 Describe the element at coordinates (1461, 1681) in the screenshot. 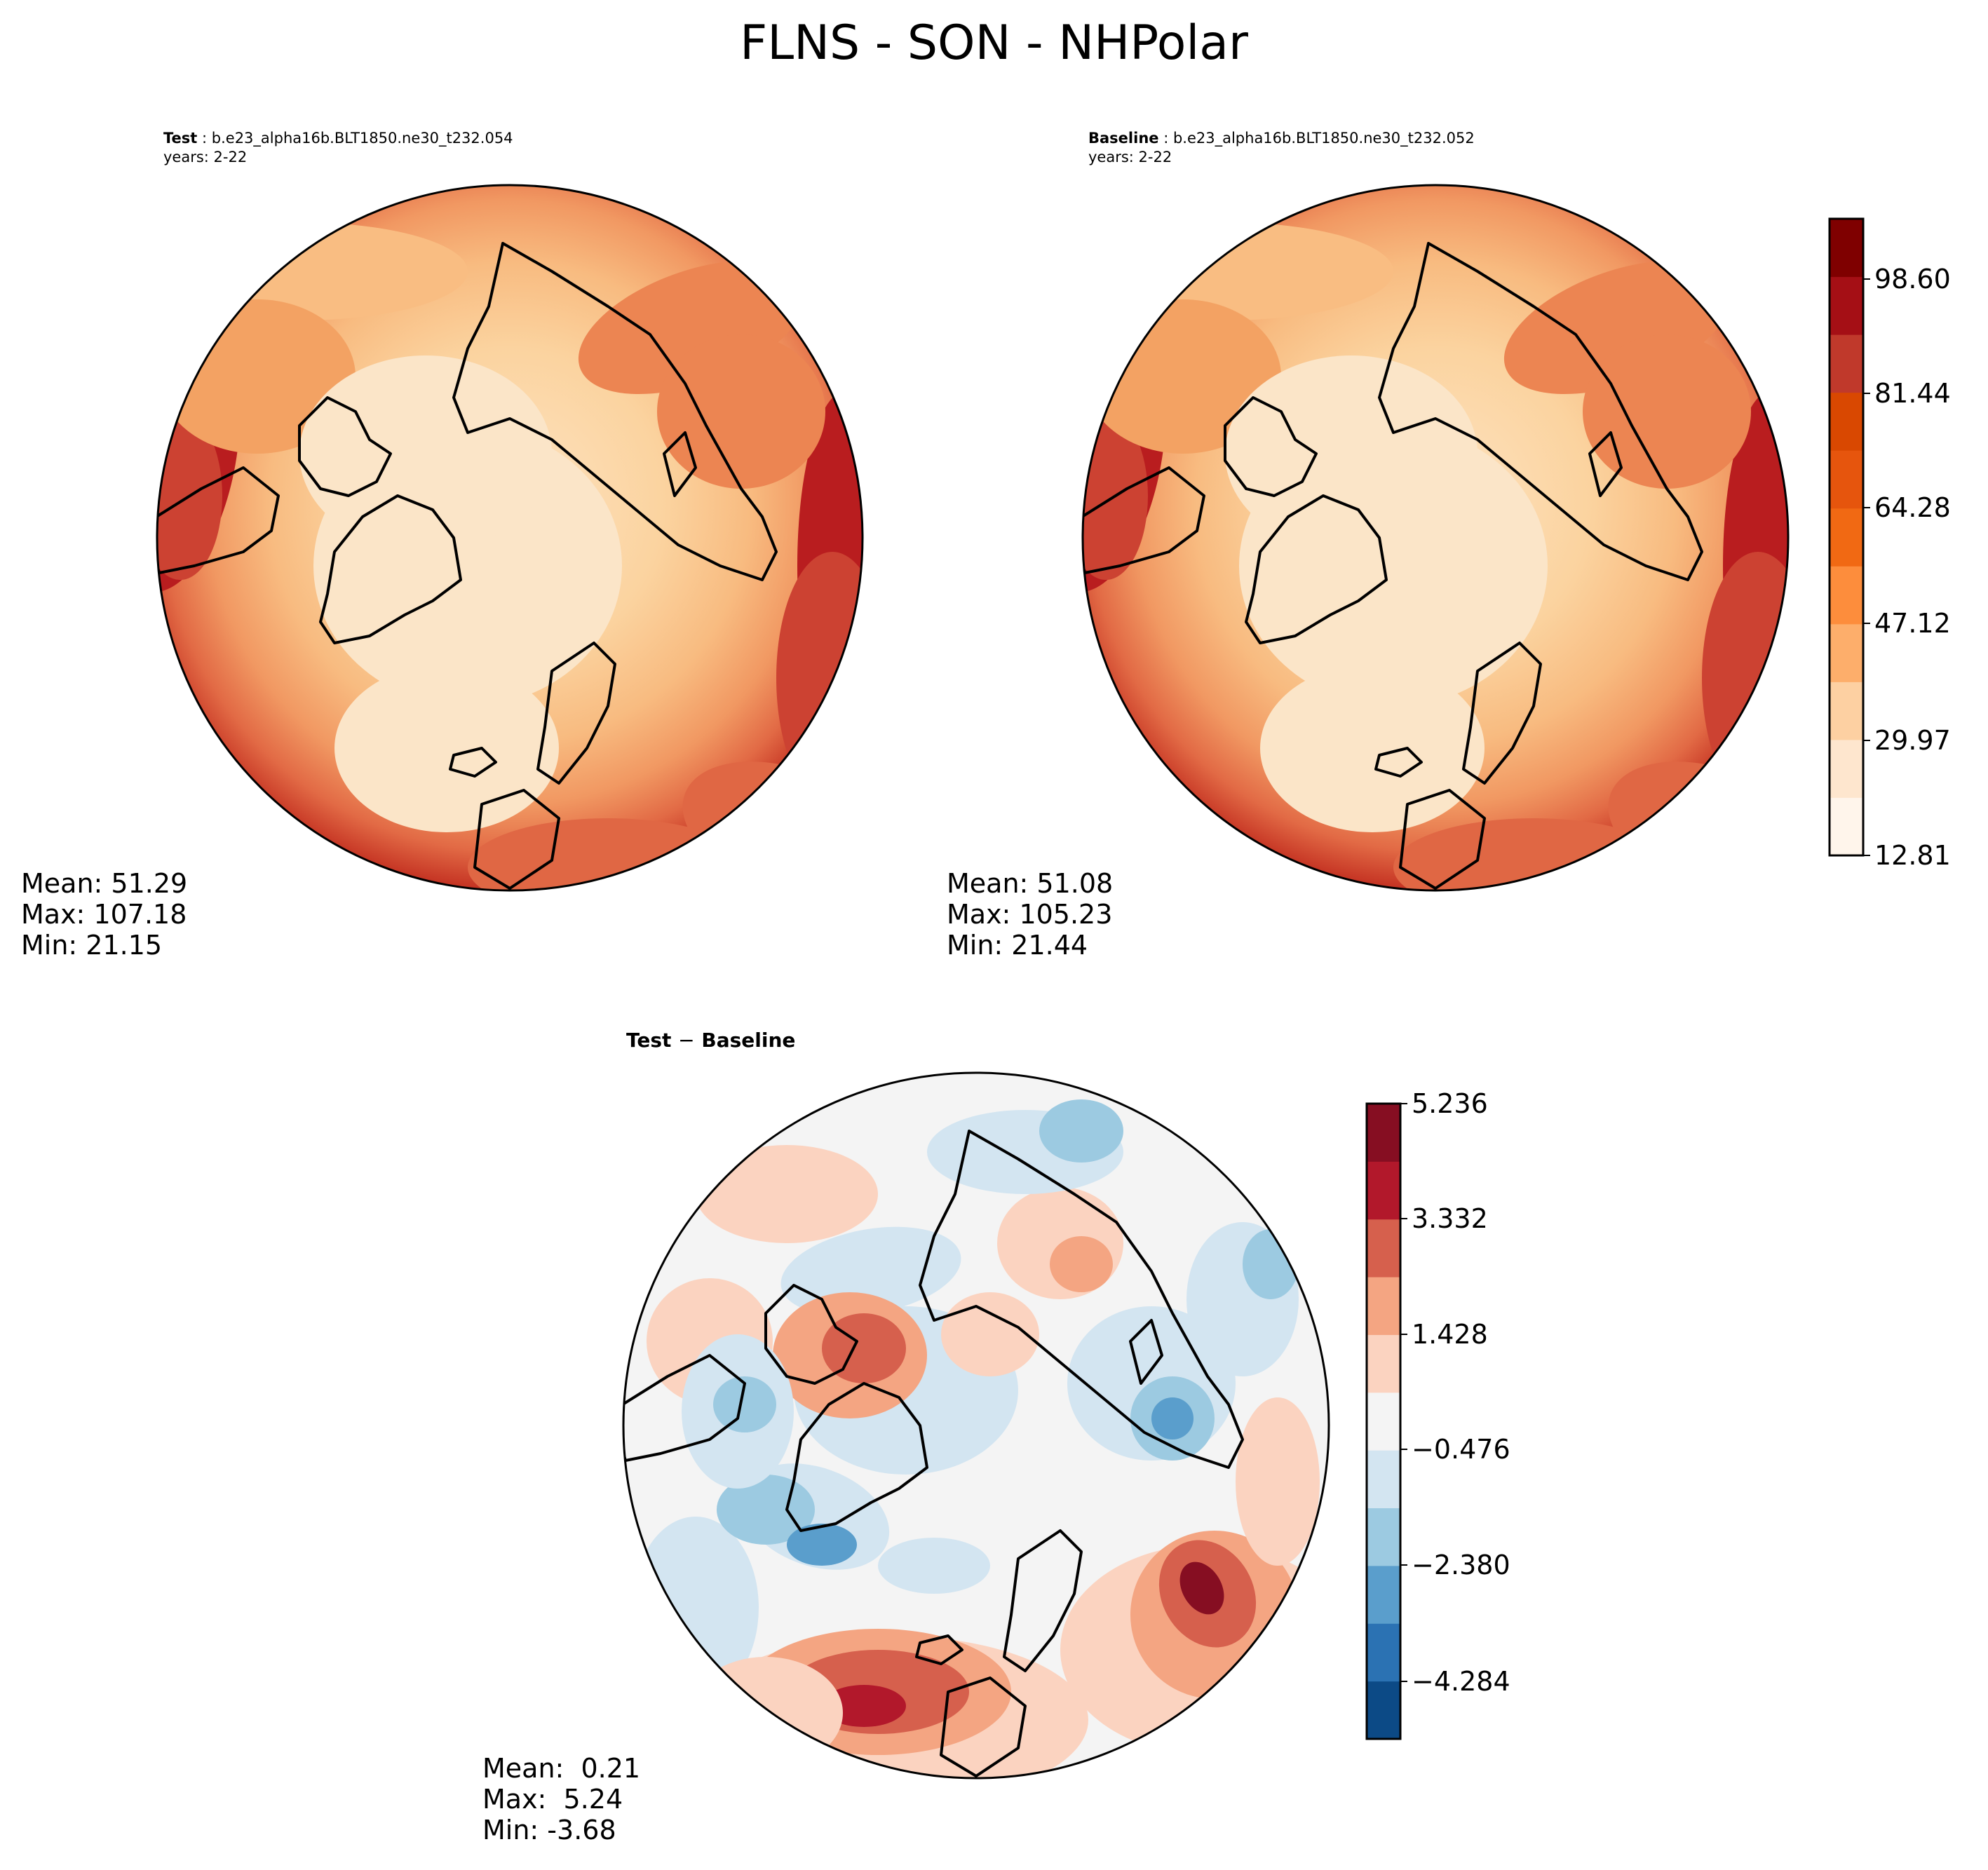

I see `diff-colorbar-tick-label: −4.284` at that location.